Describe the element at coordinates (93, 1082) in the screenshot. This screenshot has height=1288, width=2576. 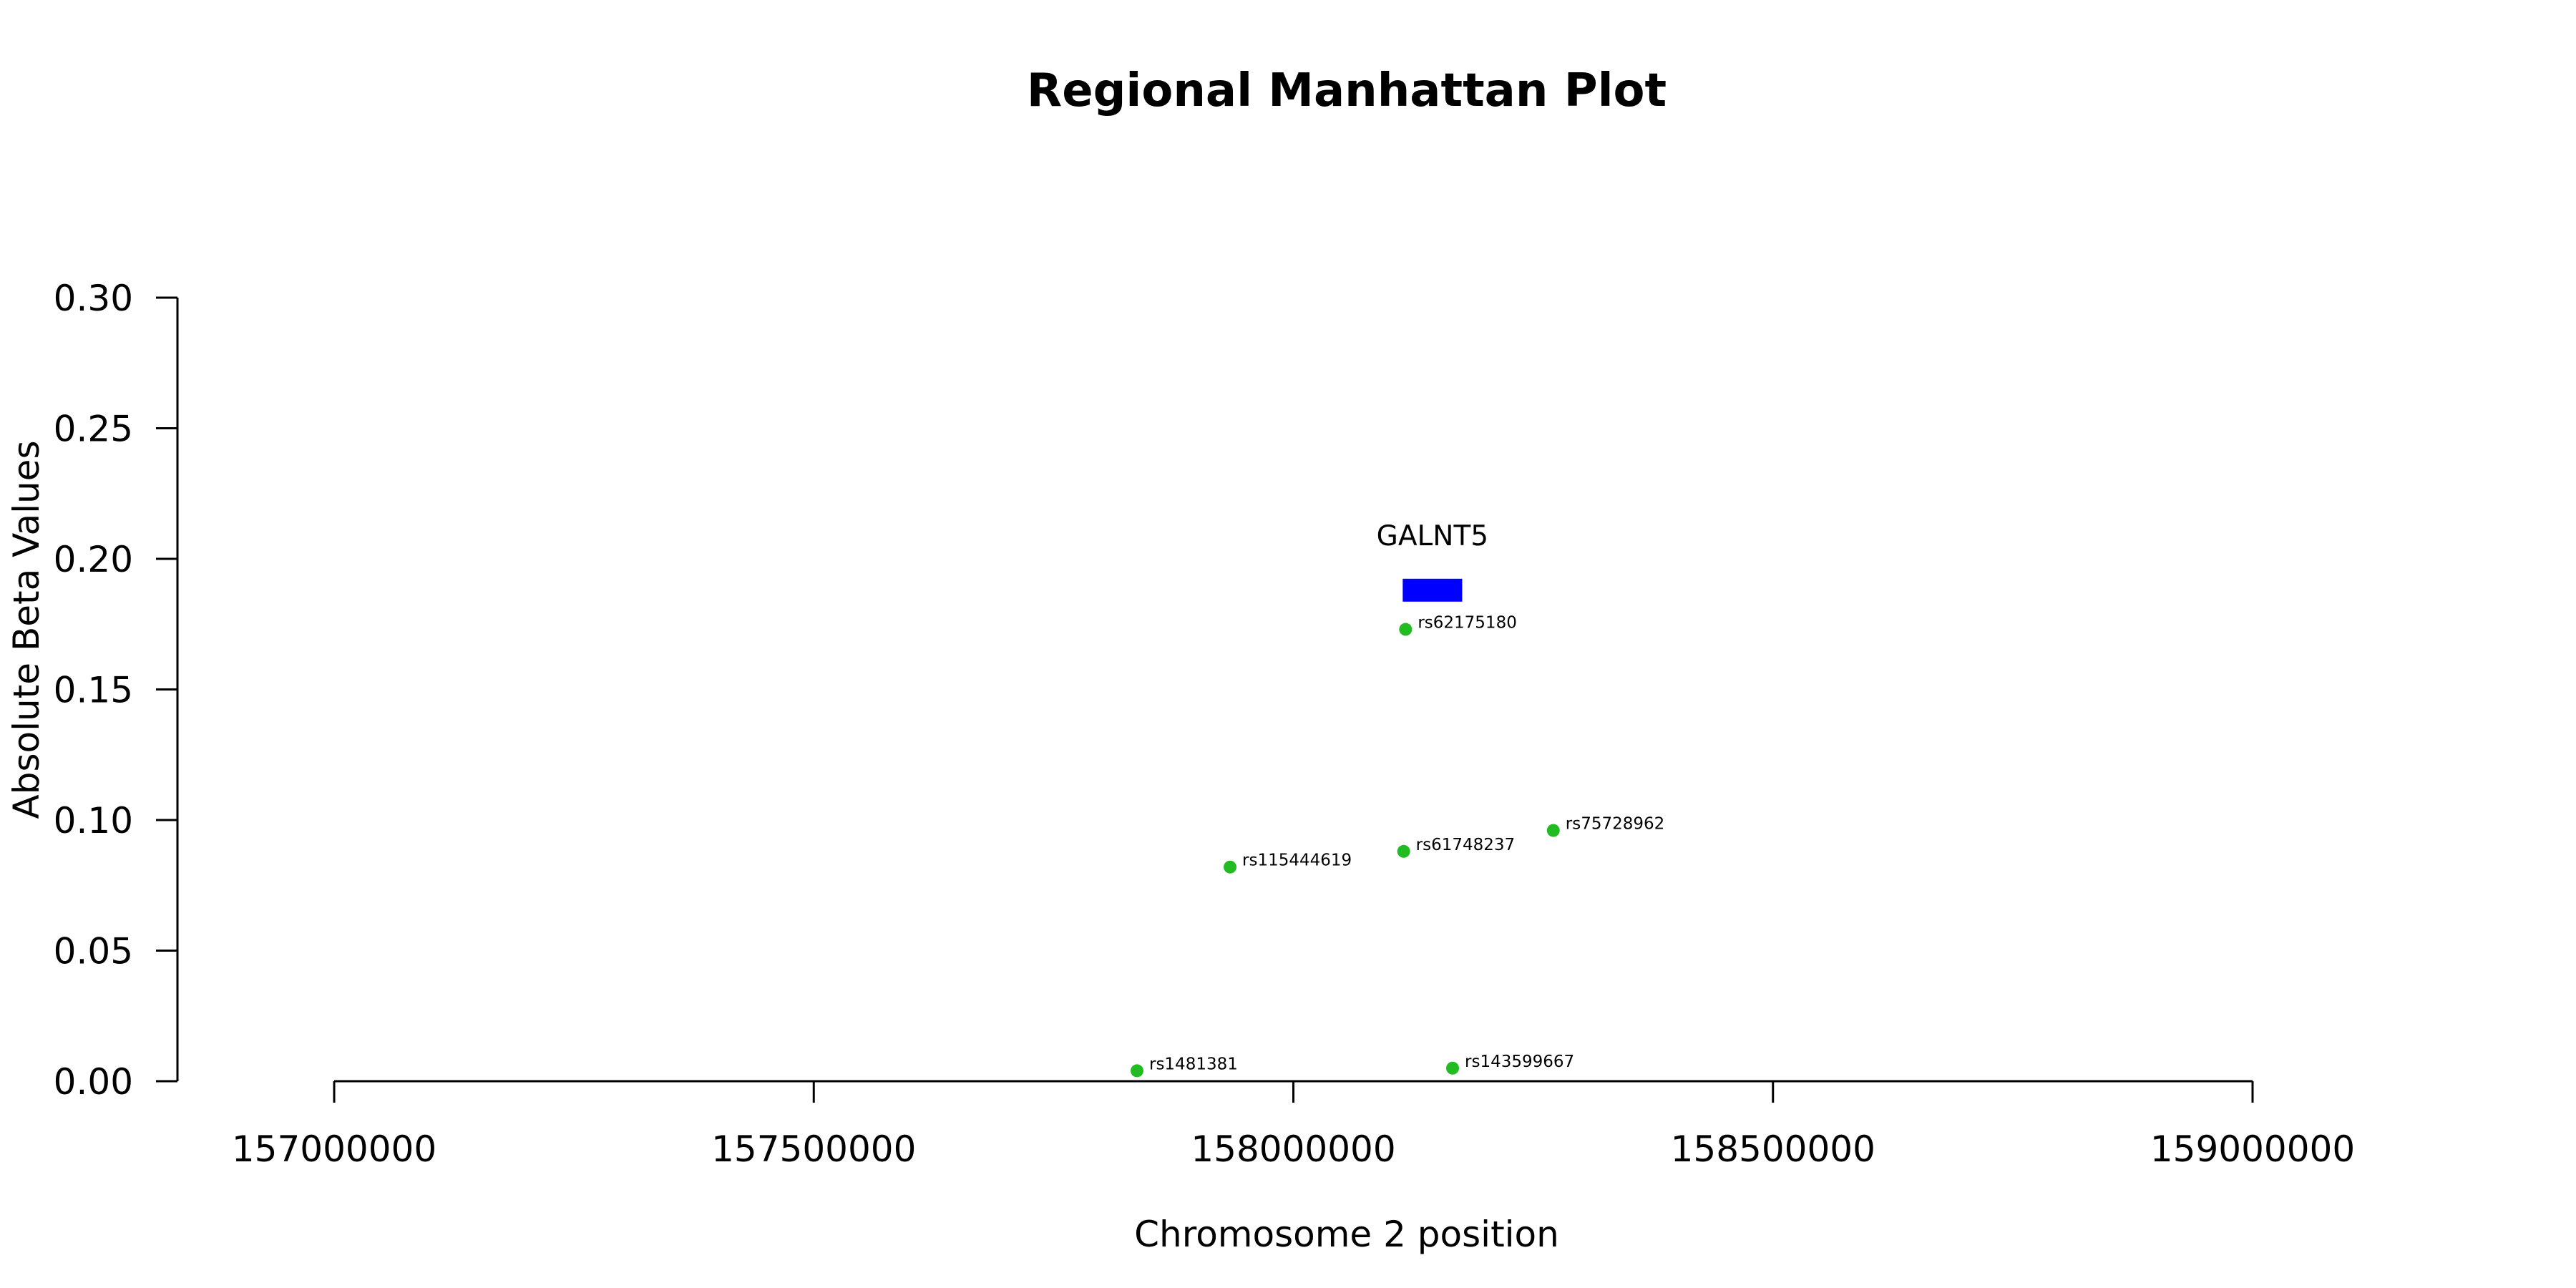
I see `y-tick-label: 0.00` at that location.